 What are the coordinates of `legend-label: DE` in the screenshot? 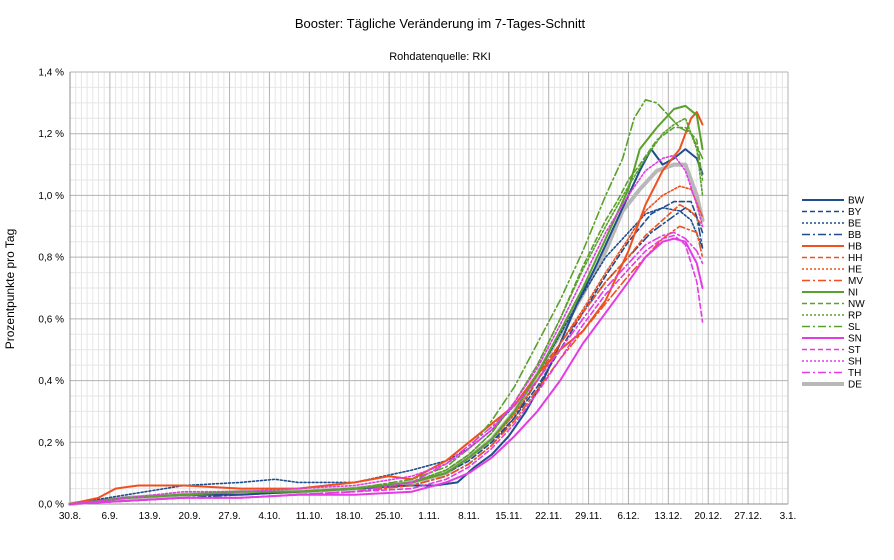 It's located at (855, 385).